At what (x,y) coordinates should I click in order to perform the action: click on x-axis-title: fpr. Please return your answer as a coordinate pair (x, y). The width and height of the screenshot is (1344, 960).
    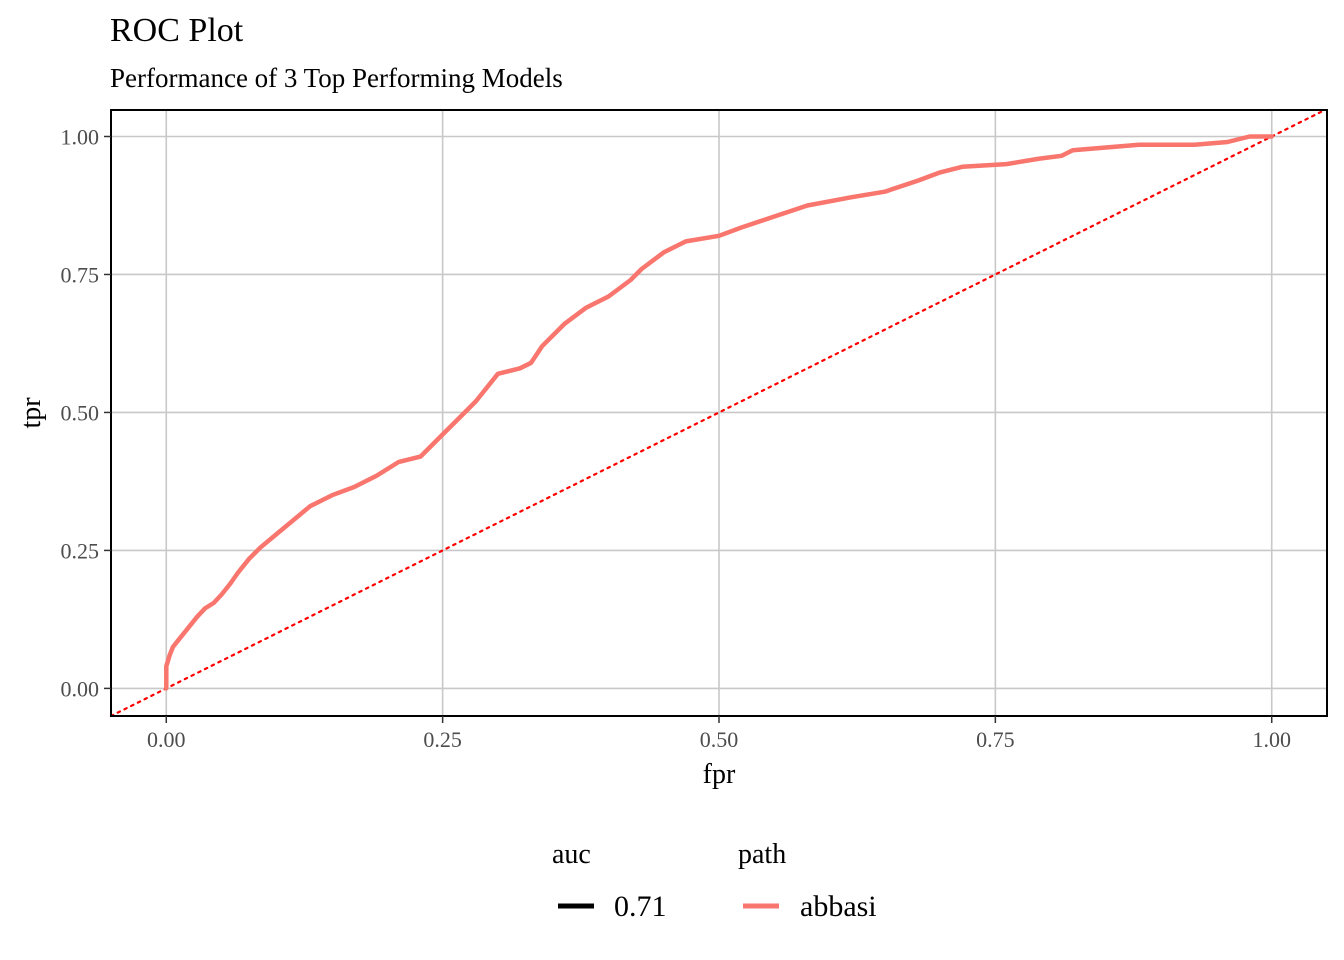
    Looking at the image, I should click on (719, 774).